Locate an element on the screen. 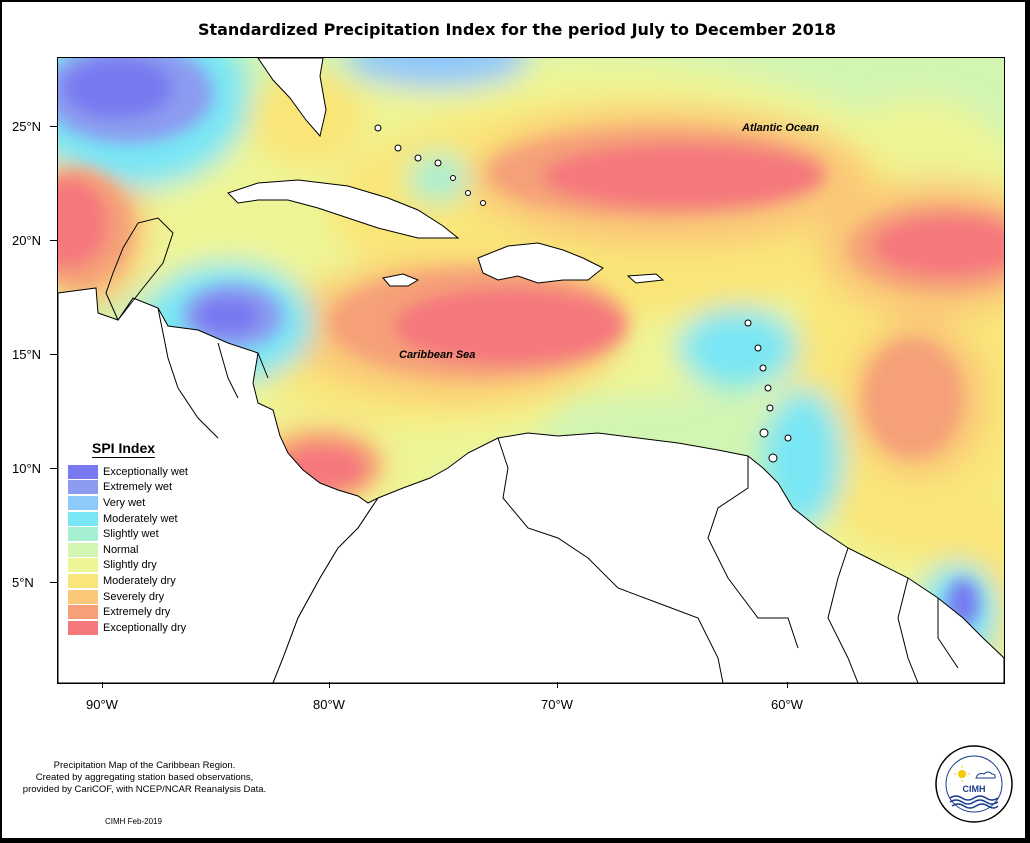 The image size is (1030, 843). legend-label: Exceptionally wet is located at coordinates (145, 471).